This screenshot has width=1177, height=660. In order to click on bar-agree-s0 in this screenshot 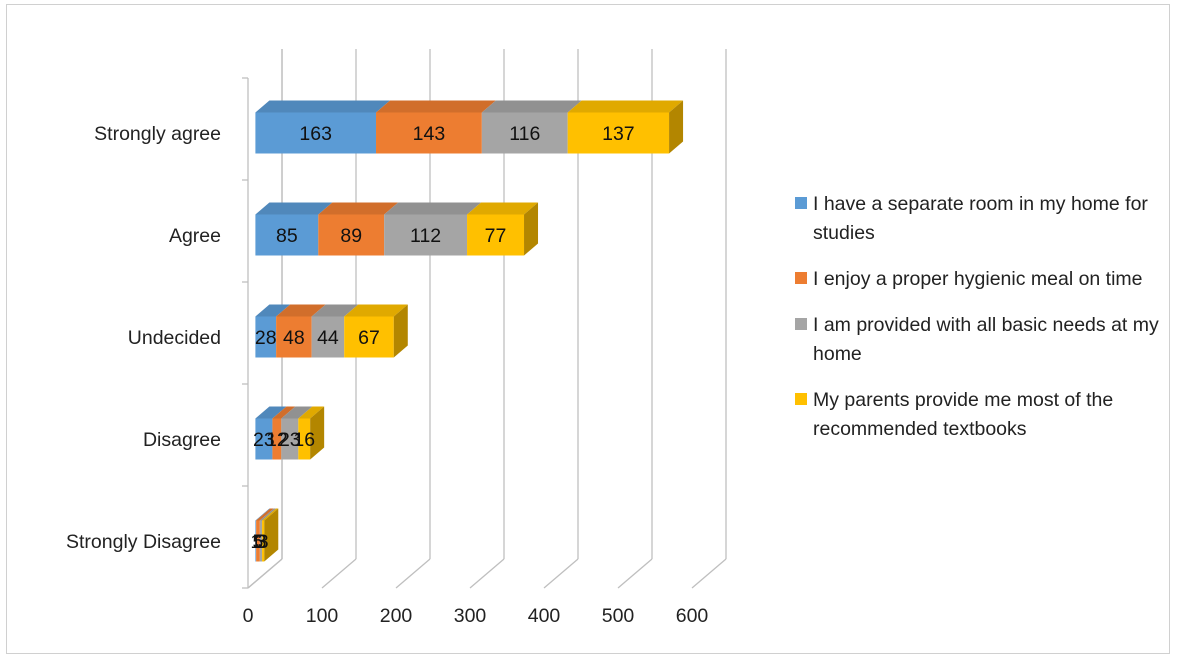, I will do `click(287, 235)`.